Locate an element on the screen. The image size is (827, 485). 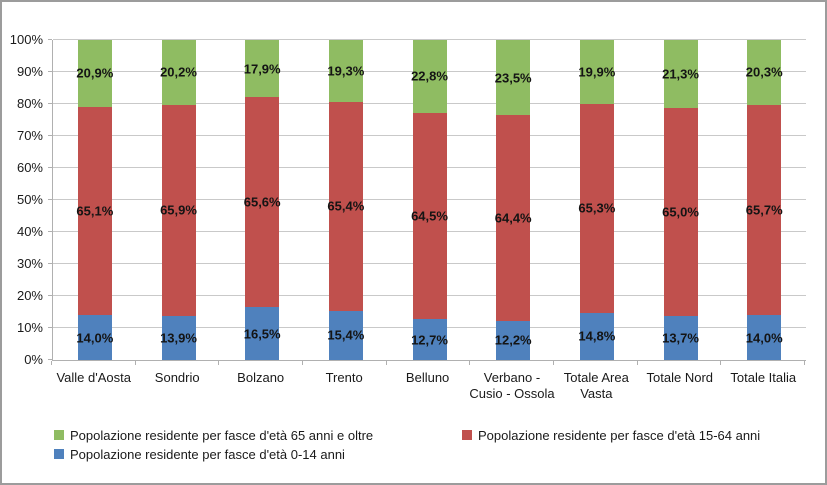
bar-segment: 65,6% is located at coordinates (262, 202).